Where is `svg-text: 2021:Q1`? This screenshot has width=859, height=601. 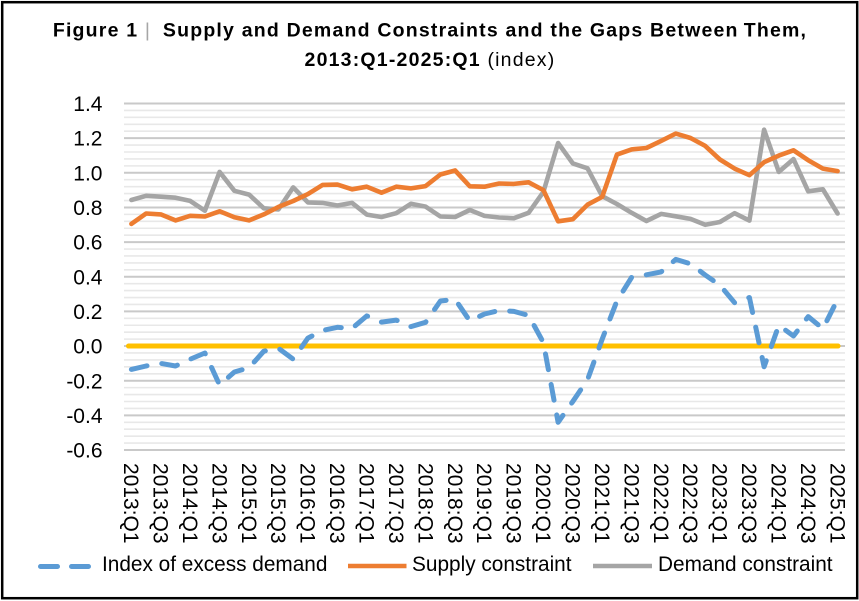 svg-text: 2021:Q1 is located at coordinates (601, 503).